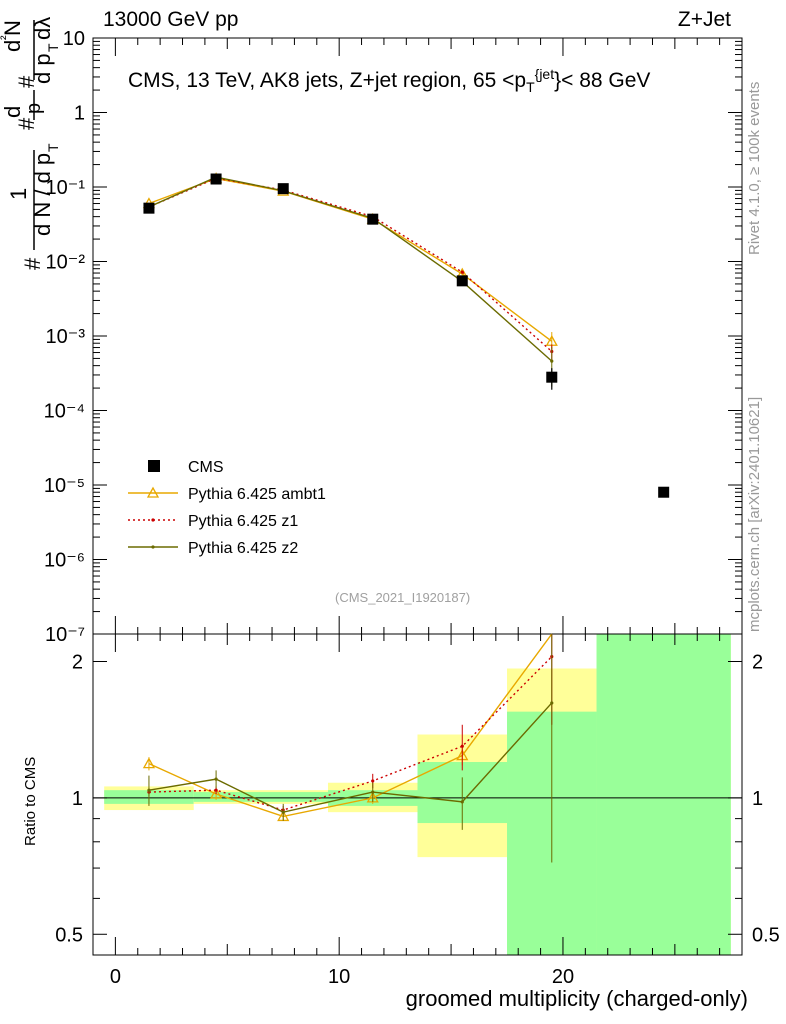 The height and width of the screenshot is (1024, 786). Describe the element at coordinates (30, 143) in the screenshot. I see `y-axis-label: #1d N / d pT#dp#d pTd²Ndλ` at that location.